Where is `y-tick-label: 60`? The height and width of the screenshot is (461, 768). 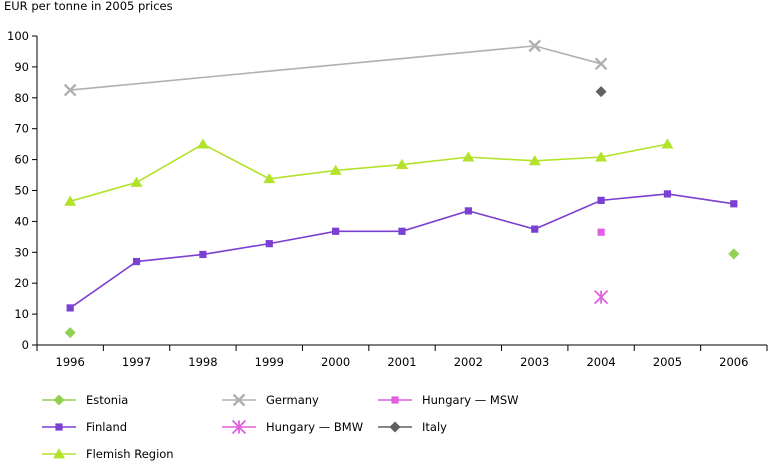 y-tick-label: 60 is located at coordinates (21, 160).